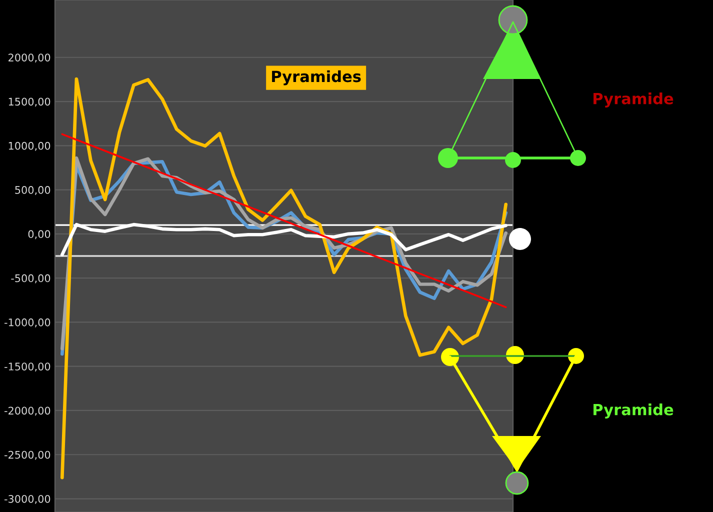 This screenshot has height=512, width=713. I want to click on y-tick-label: 0,00, so click(39, 235).